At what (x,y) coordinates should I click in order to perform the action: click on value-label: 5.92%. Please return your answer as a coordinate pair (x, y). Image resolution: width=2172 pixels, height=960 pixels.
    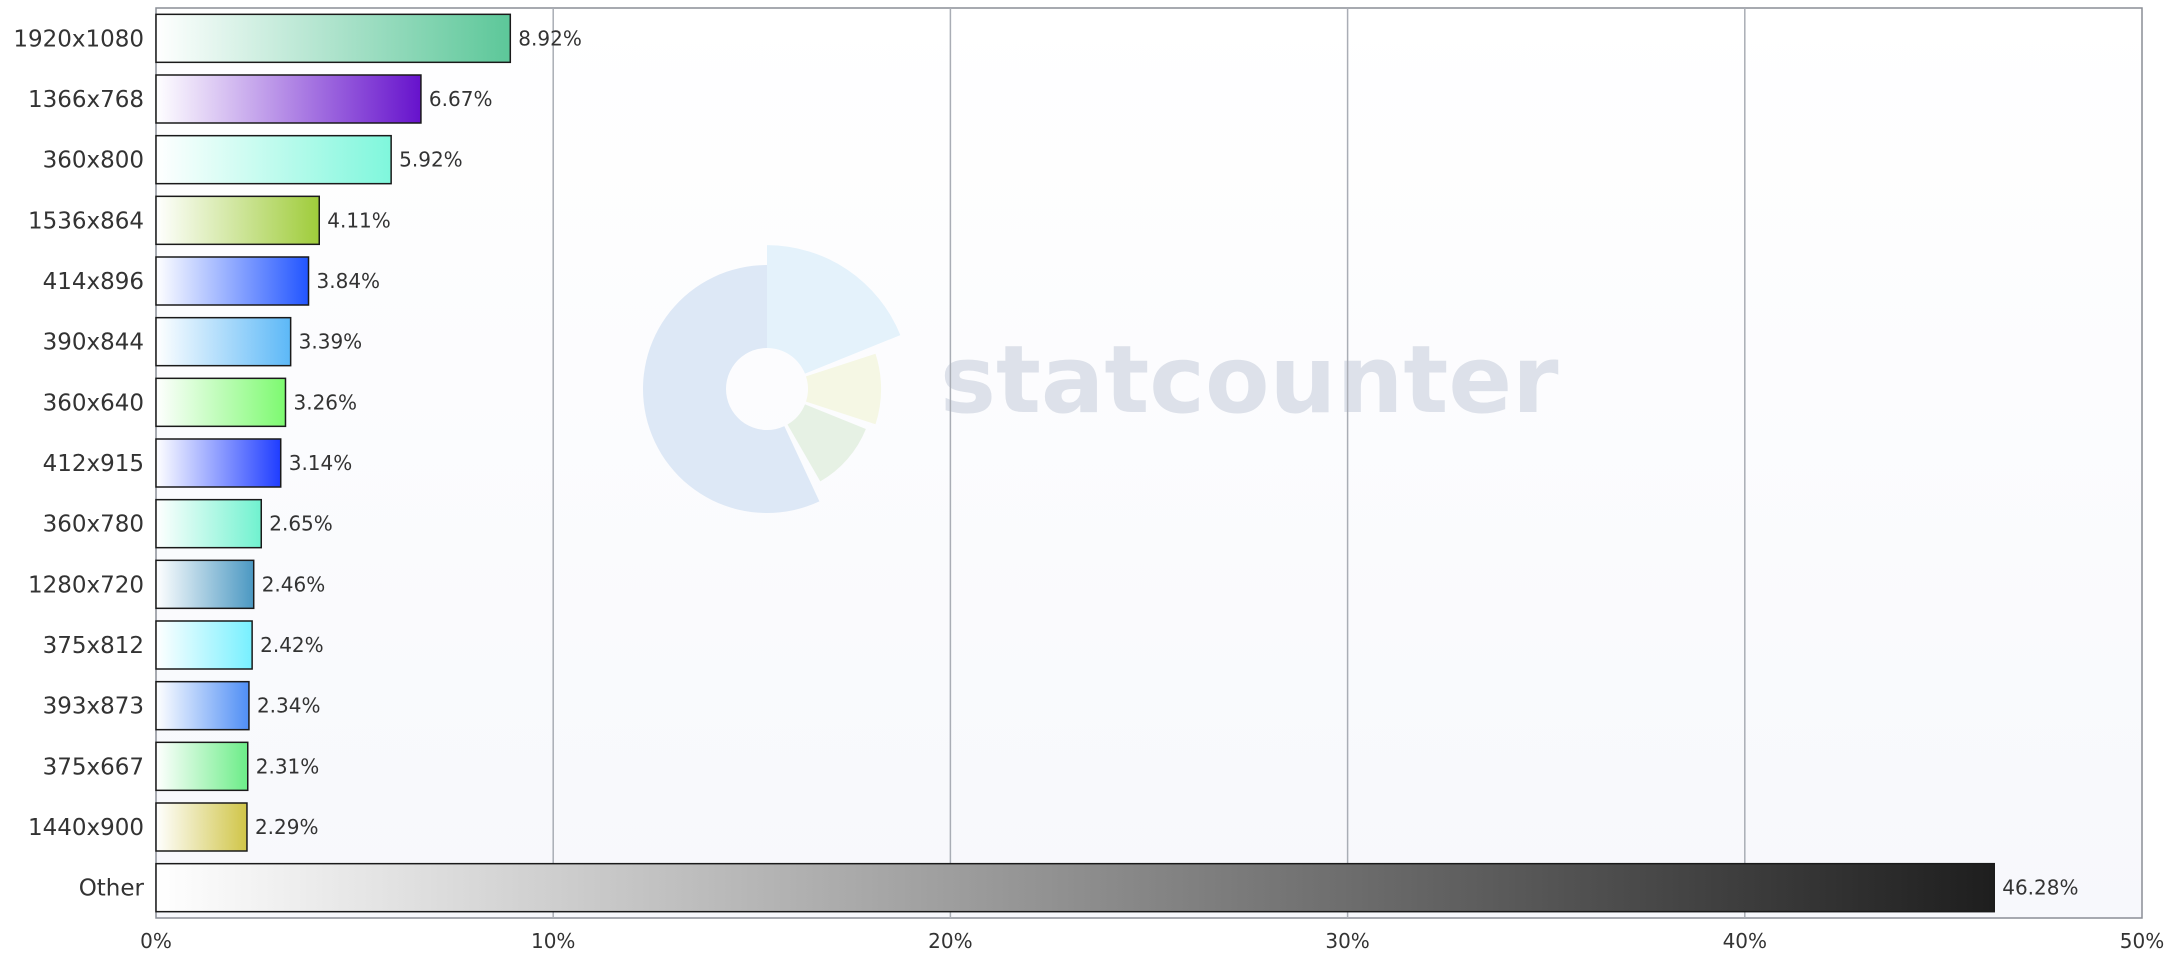
    Looking at the image, I should click on (431, 160).